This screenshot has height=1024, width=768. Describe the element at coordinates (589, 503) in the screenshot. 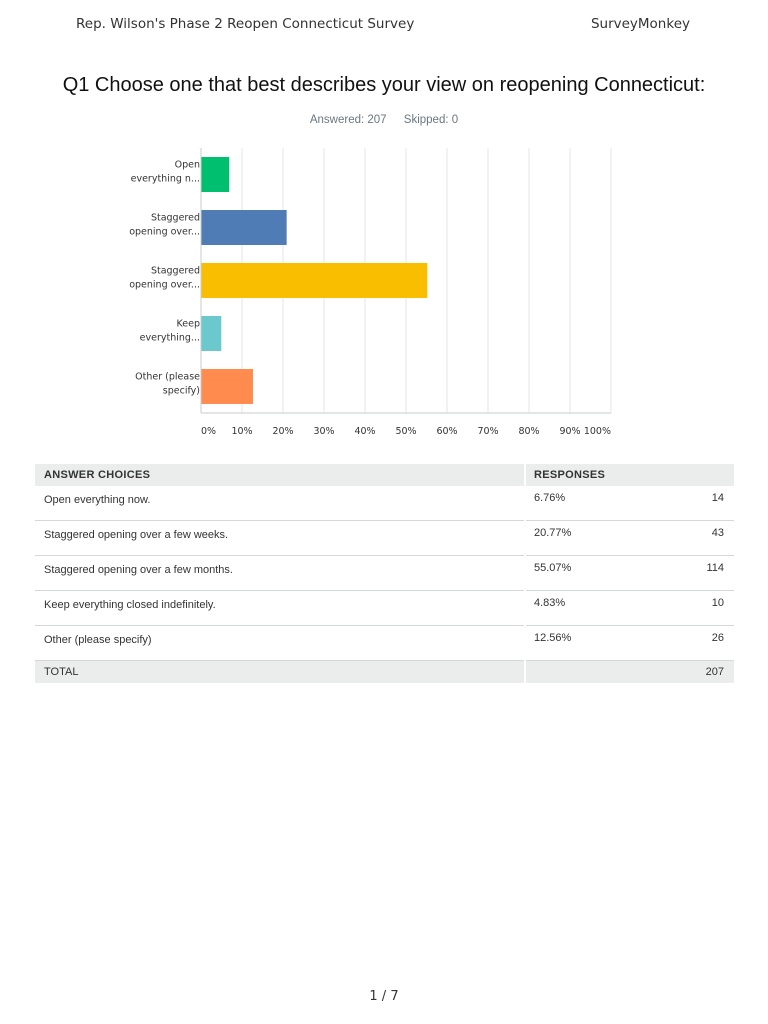

I see `response-percent: 6.76%` at that location.